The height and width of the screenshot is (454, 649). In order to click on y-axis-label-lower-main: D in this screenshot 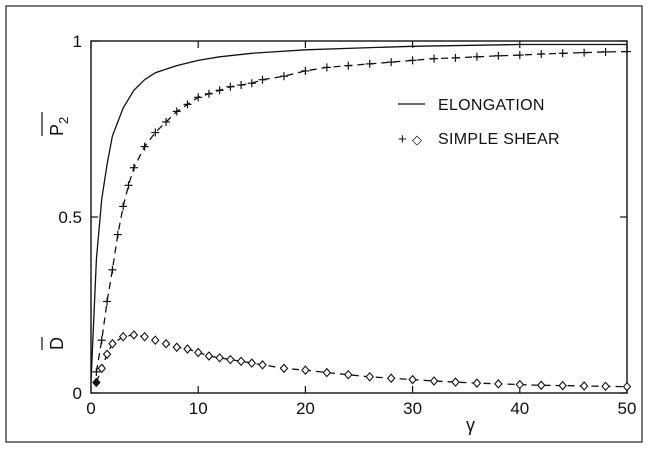, I will do `click(57, 343)`.